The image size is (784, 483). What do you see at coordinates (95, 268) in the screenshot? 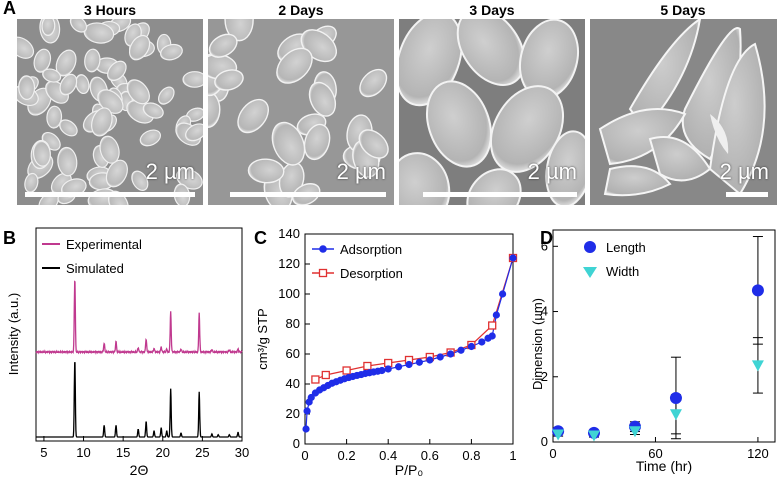
I see `legend-label-simulated: Simulated` at bounding box center [95, 268].